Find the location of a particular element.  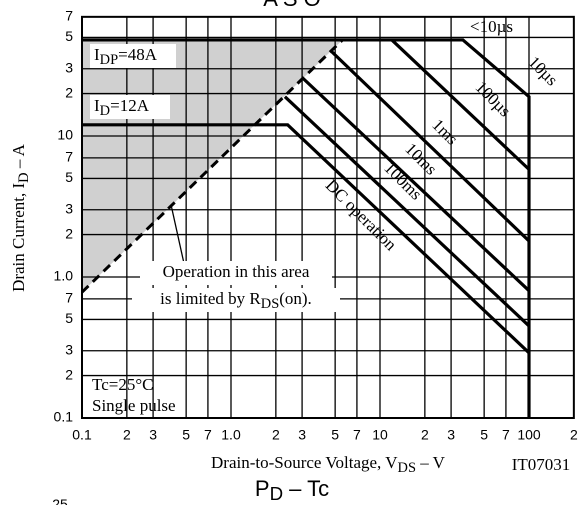

annotation: Tc=25°C is located at coordinates (122, 384).